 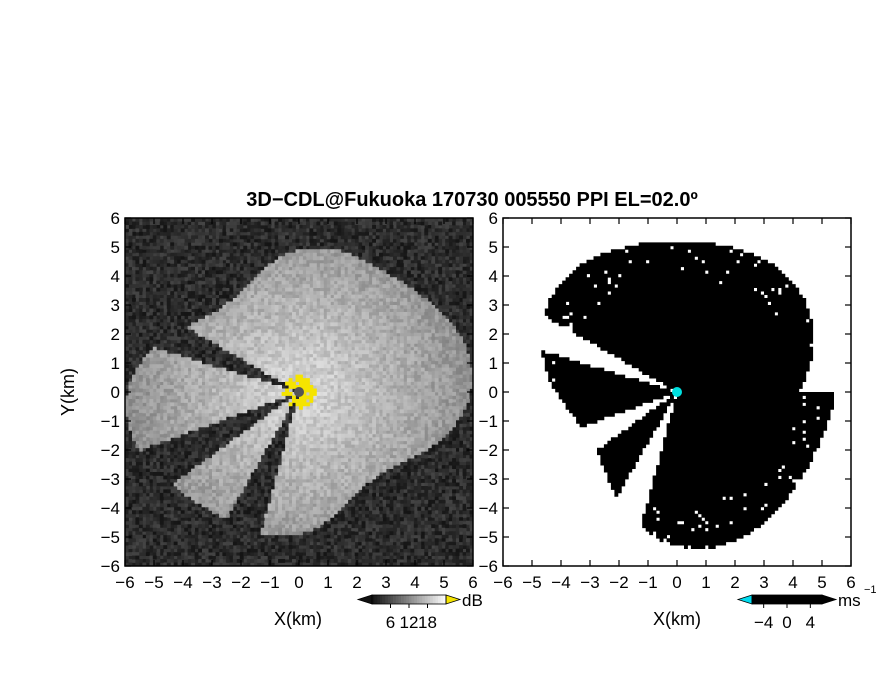 I want to click on velocity-x-tick-label: −5, so click(x=531, y=582).